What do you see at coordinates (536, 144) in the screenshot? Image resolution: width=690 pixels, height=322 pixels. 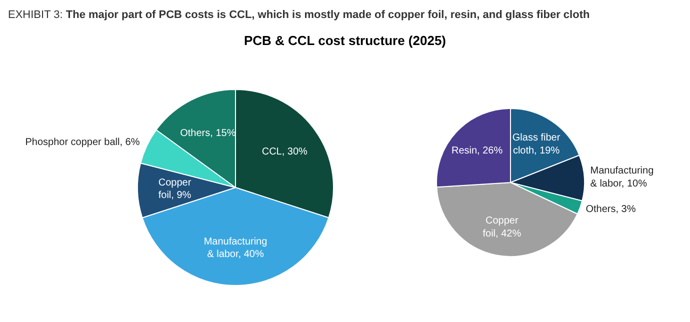 I see `slice-label: Glass fiber cloth, 19%` at bounding box center [536, 144].